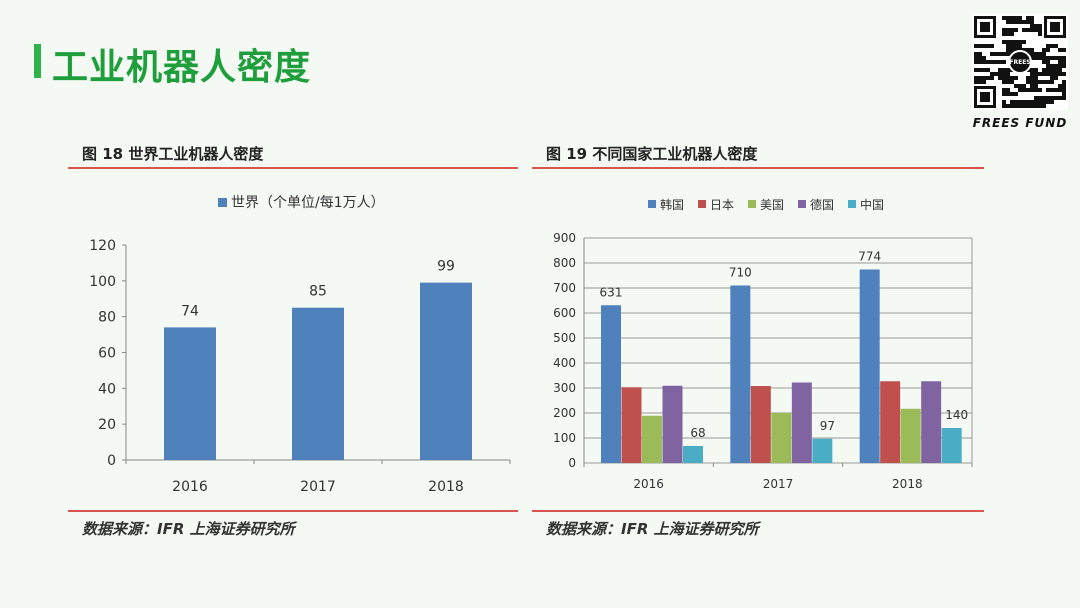  I want to click on bar-中国-2017, so click(822, 450).